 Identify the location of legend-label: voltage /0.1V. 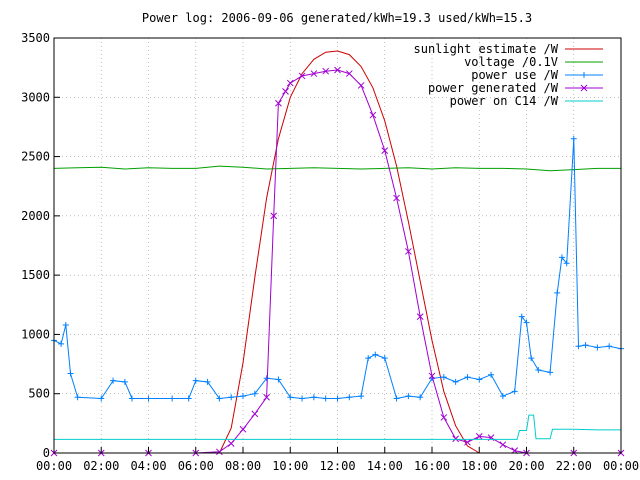
(511, 62).